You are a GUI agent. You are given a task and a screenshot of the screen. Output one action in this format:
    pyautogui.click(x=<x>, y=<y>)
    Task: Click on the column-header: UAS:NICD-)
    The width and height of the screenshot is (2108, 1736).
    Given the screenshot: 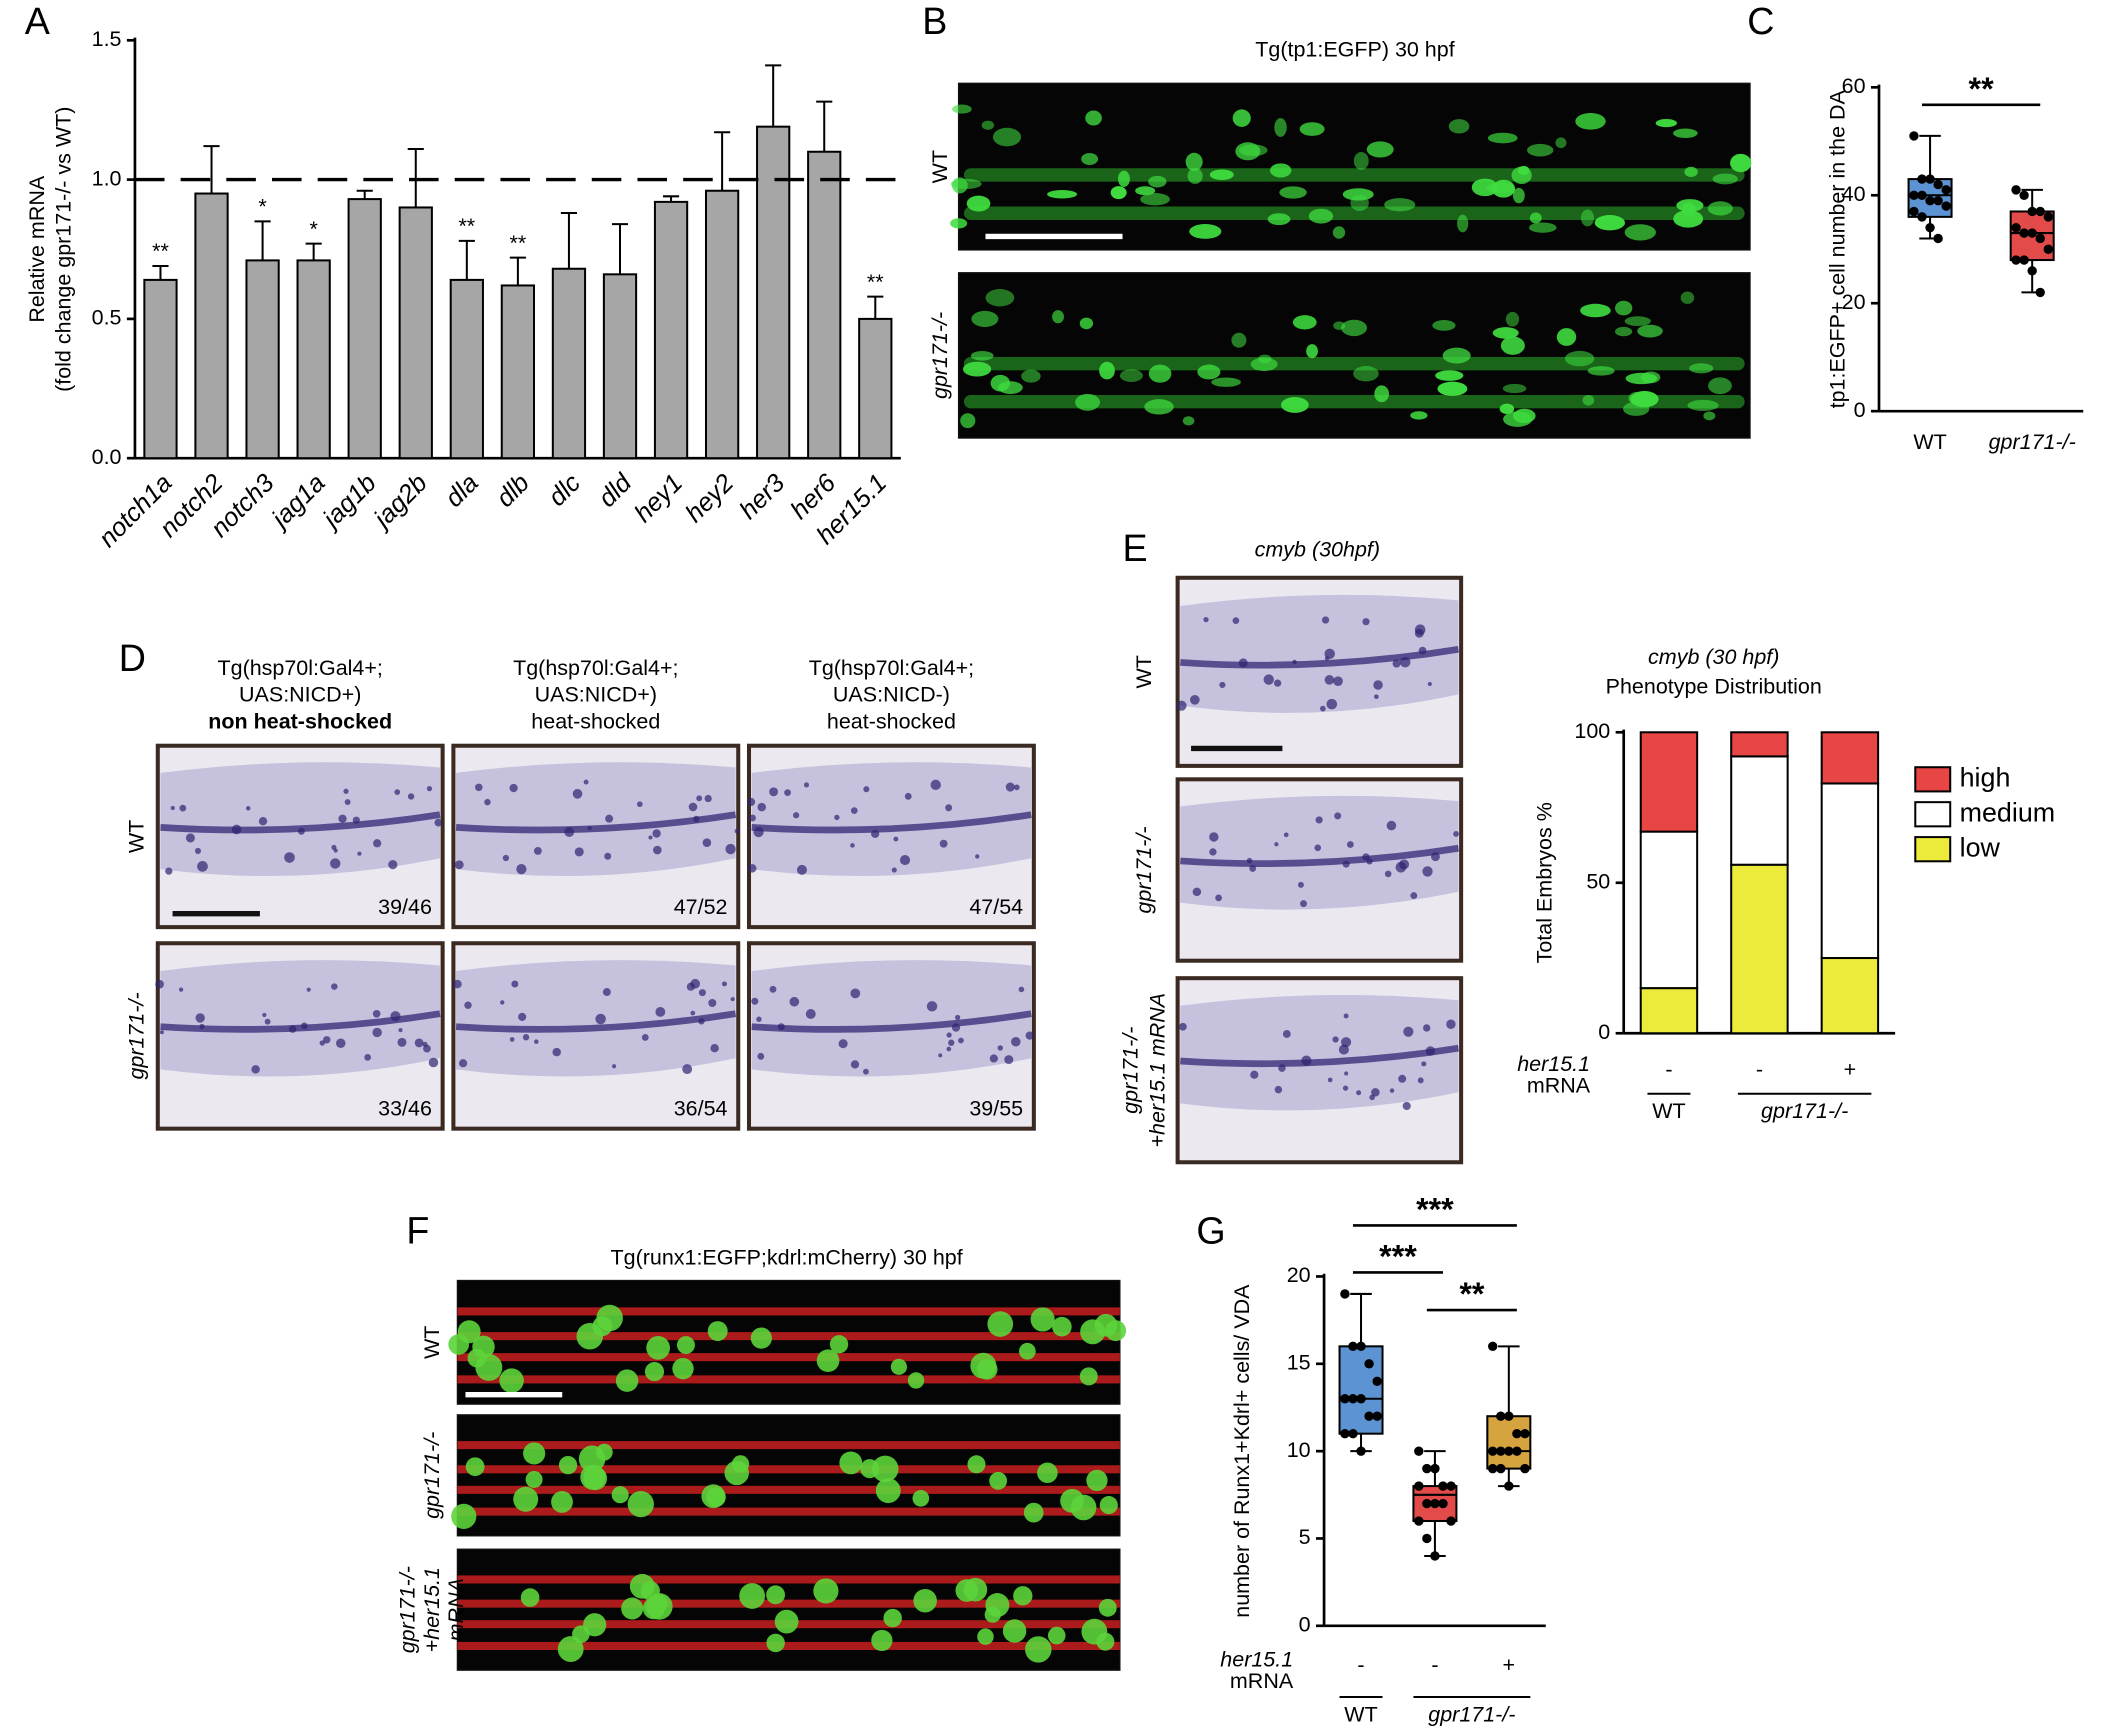 What is the action you would take?
    pyautogui.click(x=891, y=695)
    